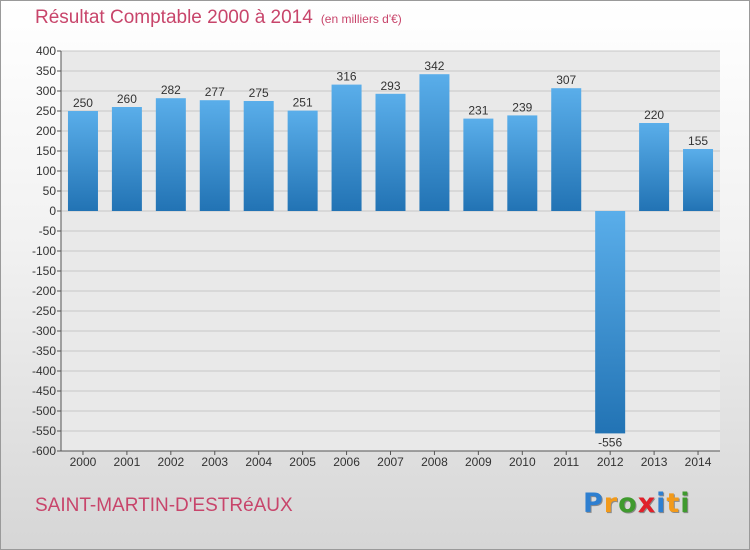  What do you see at coordinates (46, 91) in the screenshot?
I see `y-tick-label: 300` at bounding box center [46, 91].